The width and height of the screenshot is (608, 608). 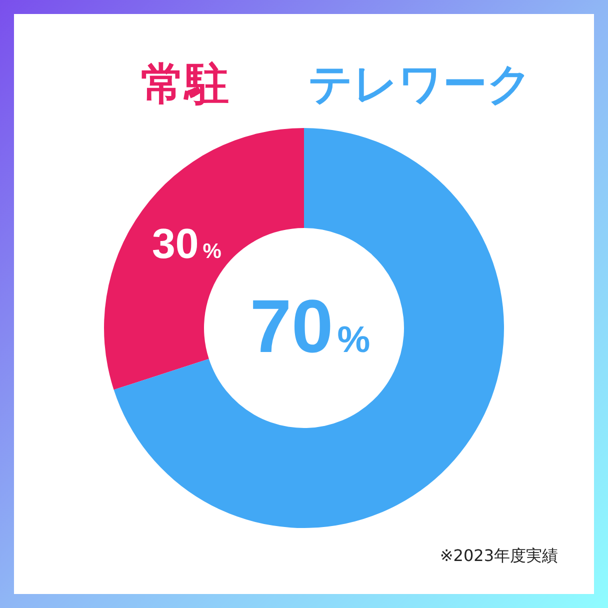 I want to click on text: ※2023年度実績, so click(x=499, y=556).